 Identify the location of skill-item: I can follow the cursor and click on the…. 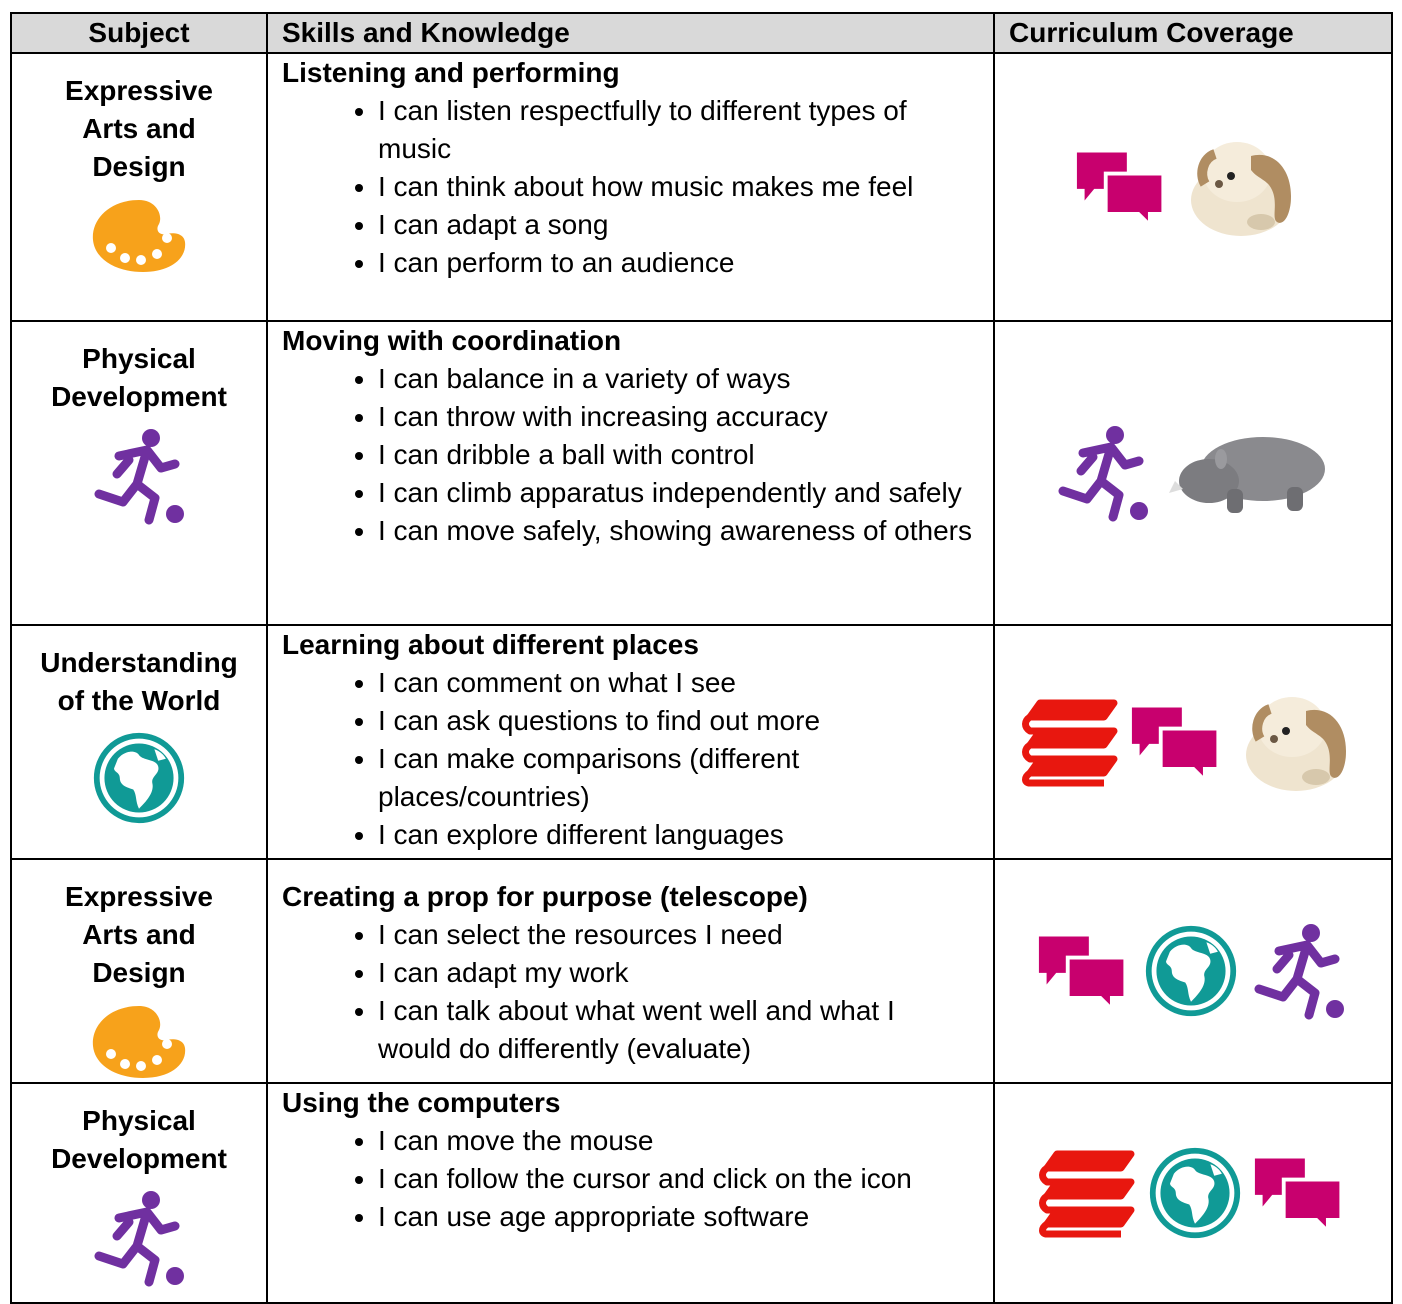
(675, 1179).